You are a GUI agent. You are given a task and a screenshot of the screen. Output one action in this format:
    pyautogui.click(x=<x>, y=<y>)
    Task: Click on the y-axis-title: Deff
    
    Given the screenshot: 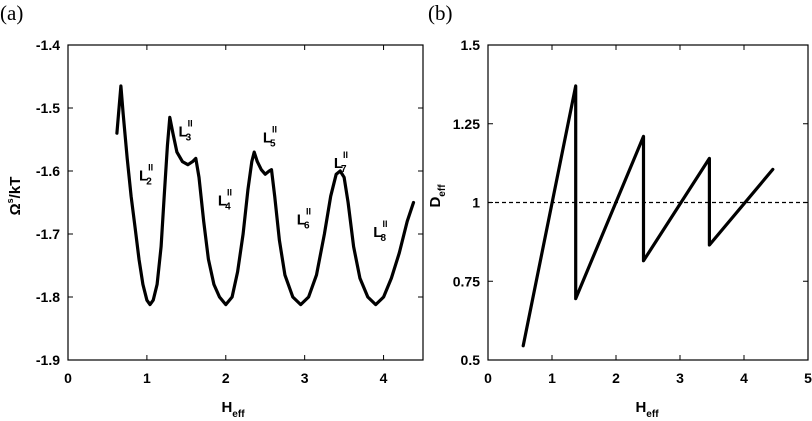 What is the action you would take?
    pyautogui.click(x=437, y=196)
    